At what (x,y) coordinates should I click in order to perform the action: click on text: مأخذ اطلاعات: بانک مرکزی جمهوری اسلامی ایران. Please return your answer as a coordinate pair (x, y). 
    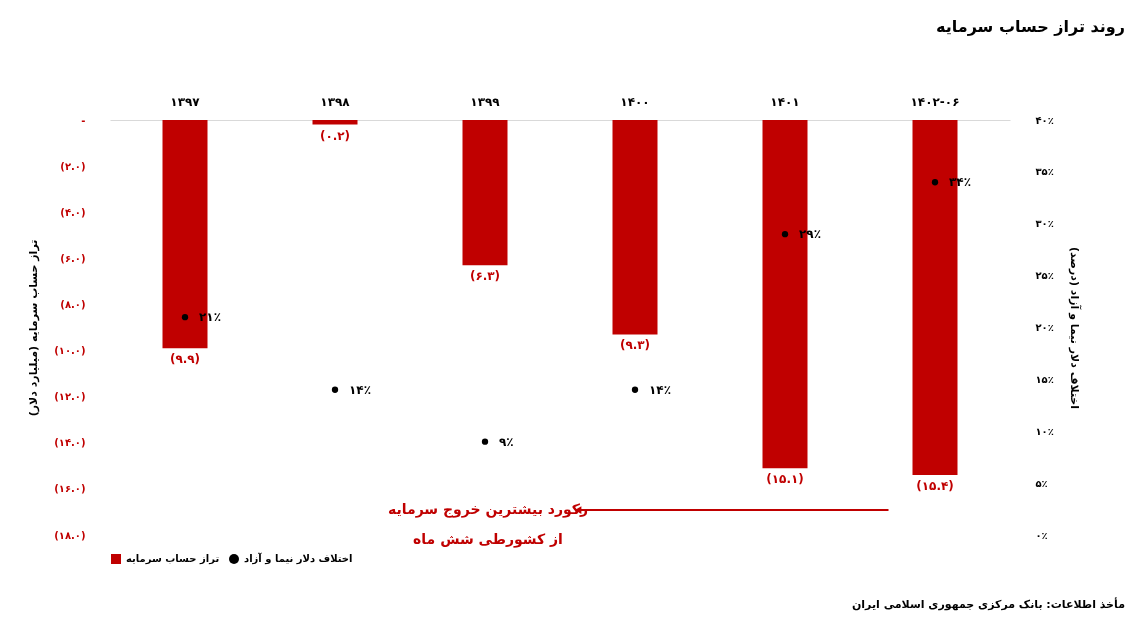
    Looking at the image, I should click on (988, 604).